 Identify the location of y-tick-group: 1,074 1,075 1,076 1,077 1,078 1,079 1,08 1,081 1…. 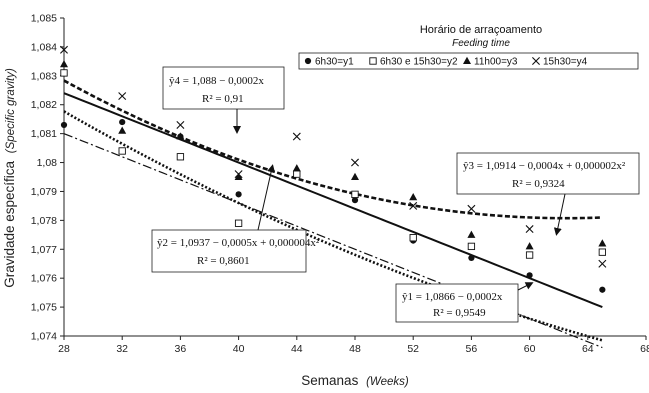
(47, 178).